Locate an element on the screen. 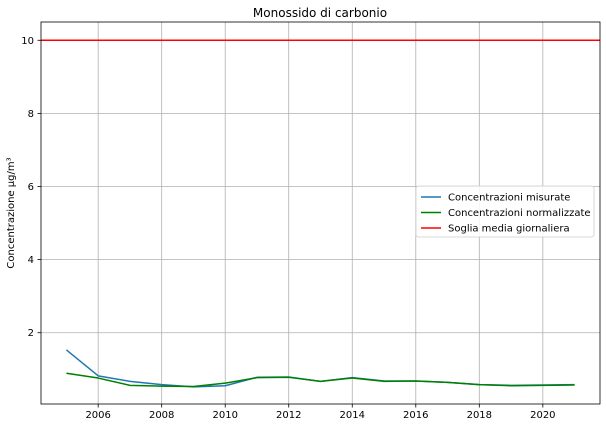 Image resolution: width=606 pixels, height=427 pixels. x-tick-label: 2014 is located at coordinates (352, 415).